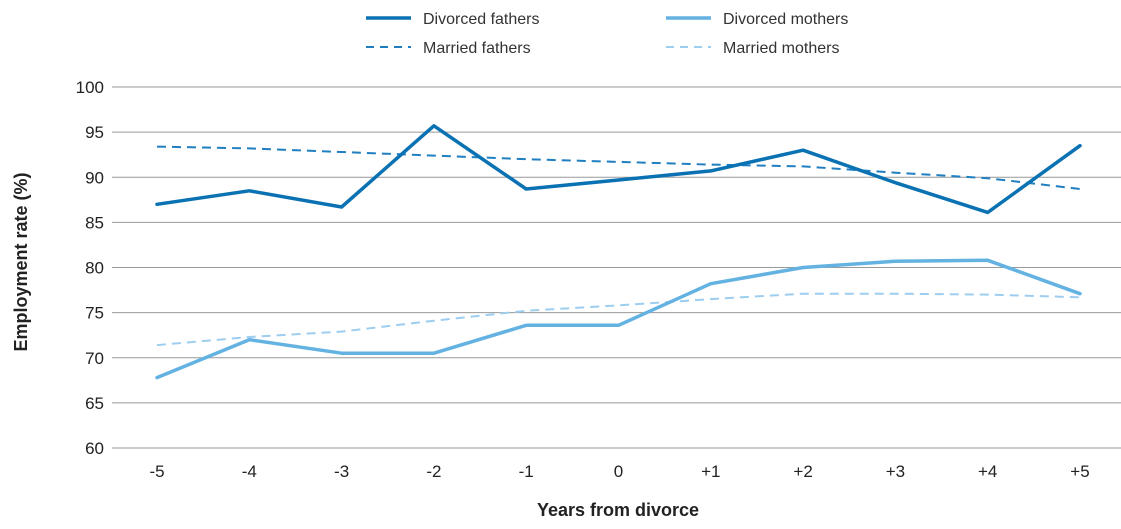 This screenshot has height=529, width=1121. Describe the element at coordinates (94, 222) in the screenshot. I see `y-tick-label: 85` at that location.